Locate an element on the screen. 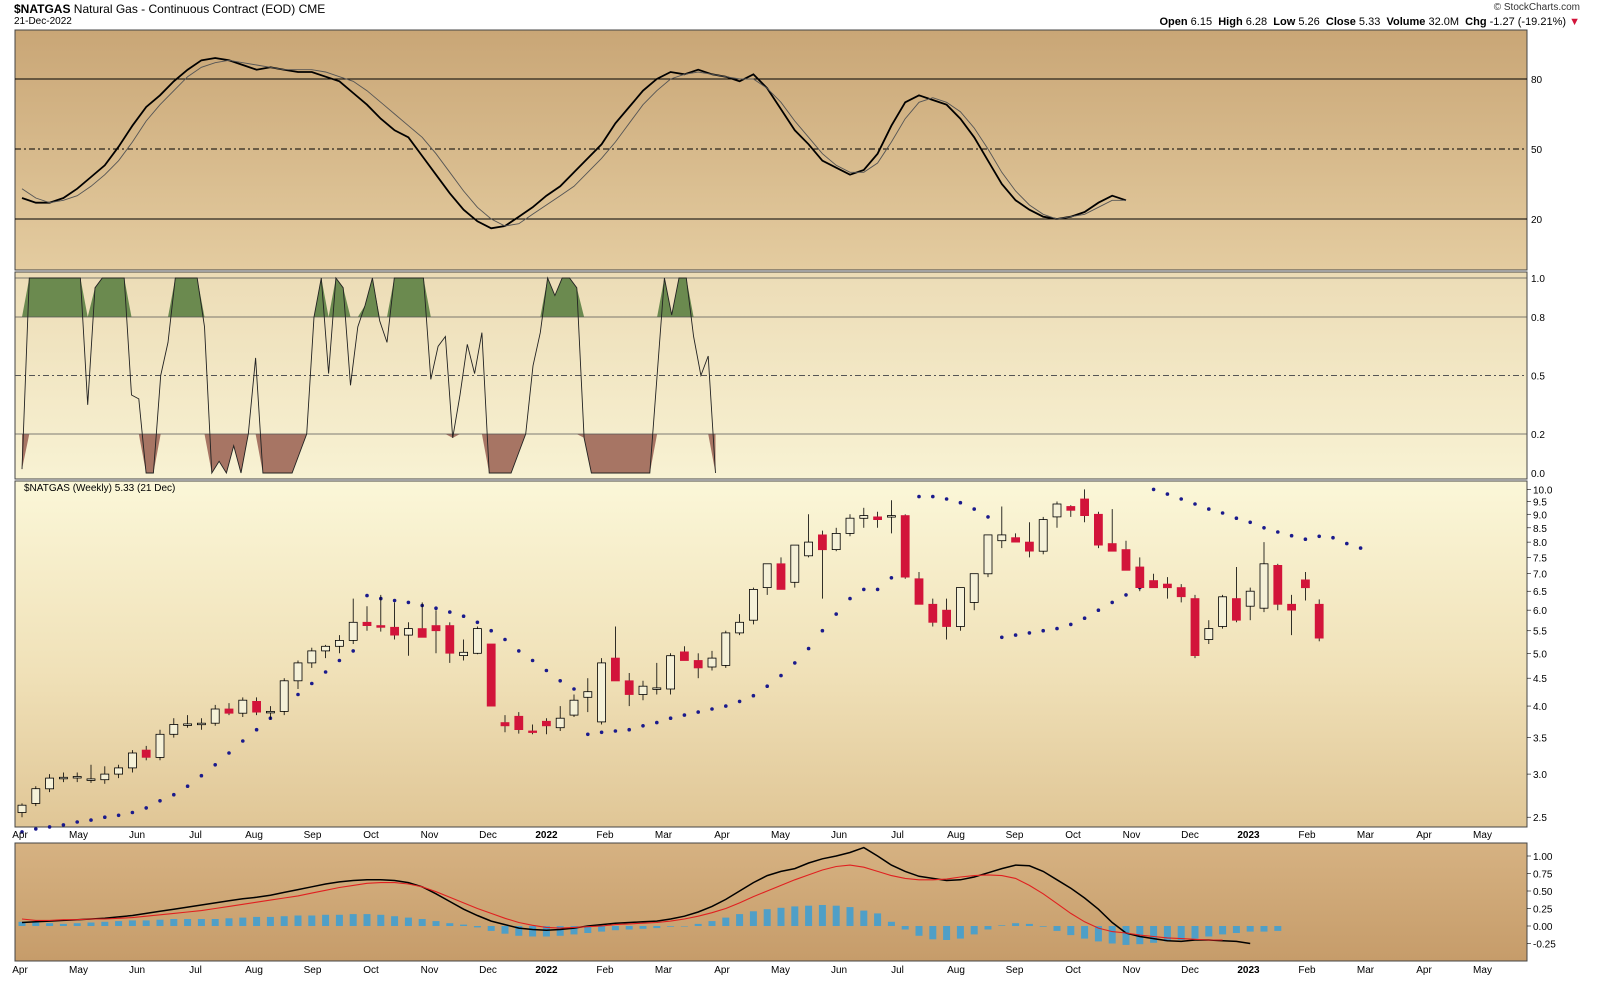 This screenshot has width=1600, height=1000. stochastic-tick-label: 50 is located at coordinates (1537, 150).